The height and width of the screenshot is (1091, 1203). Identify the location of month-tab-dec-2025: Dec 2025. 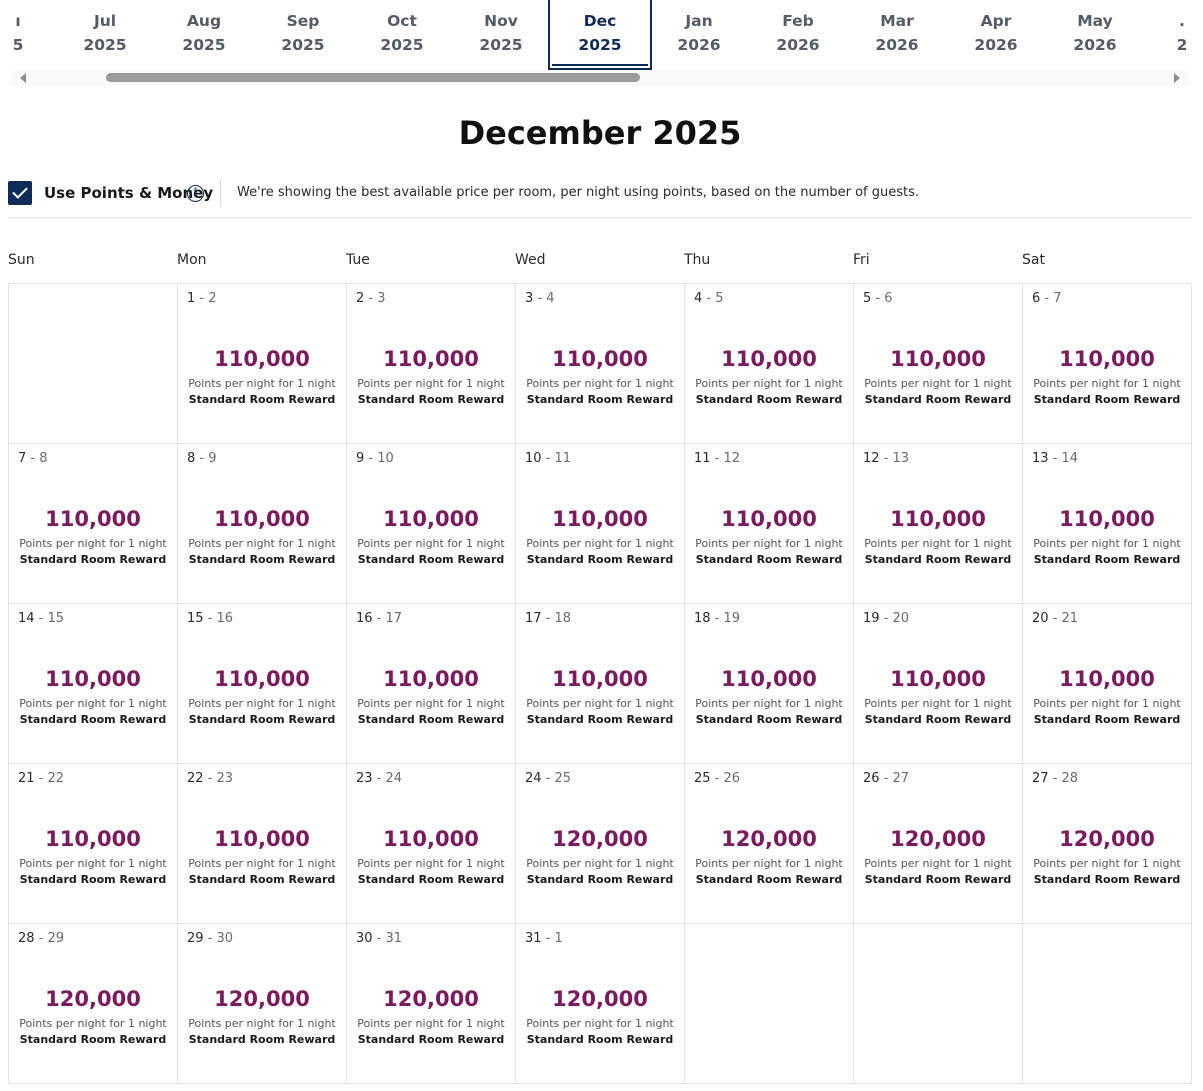
(600, 35).